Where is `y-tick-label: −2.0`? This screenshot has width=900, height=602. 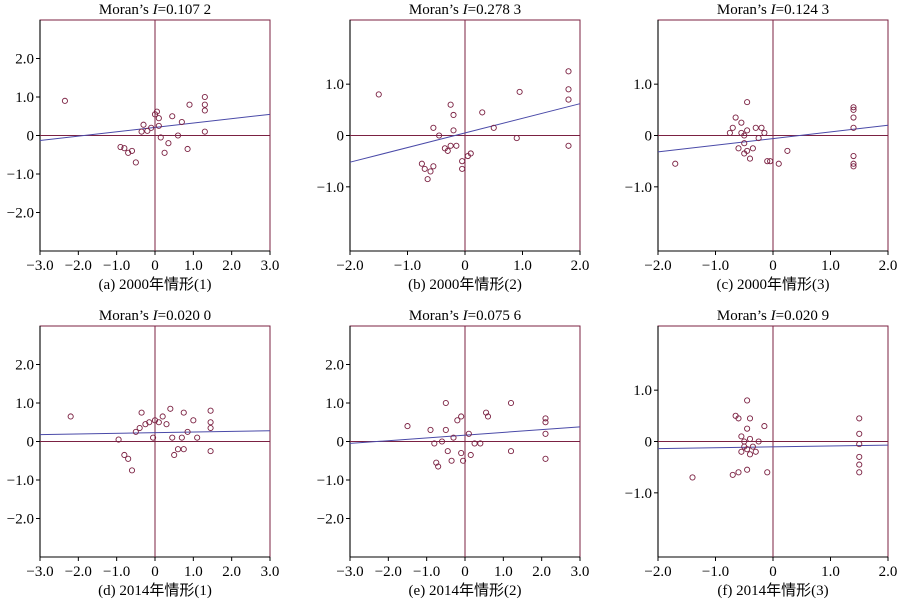
y-tick-label: −2.0 is located at coordinates (20, 214).